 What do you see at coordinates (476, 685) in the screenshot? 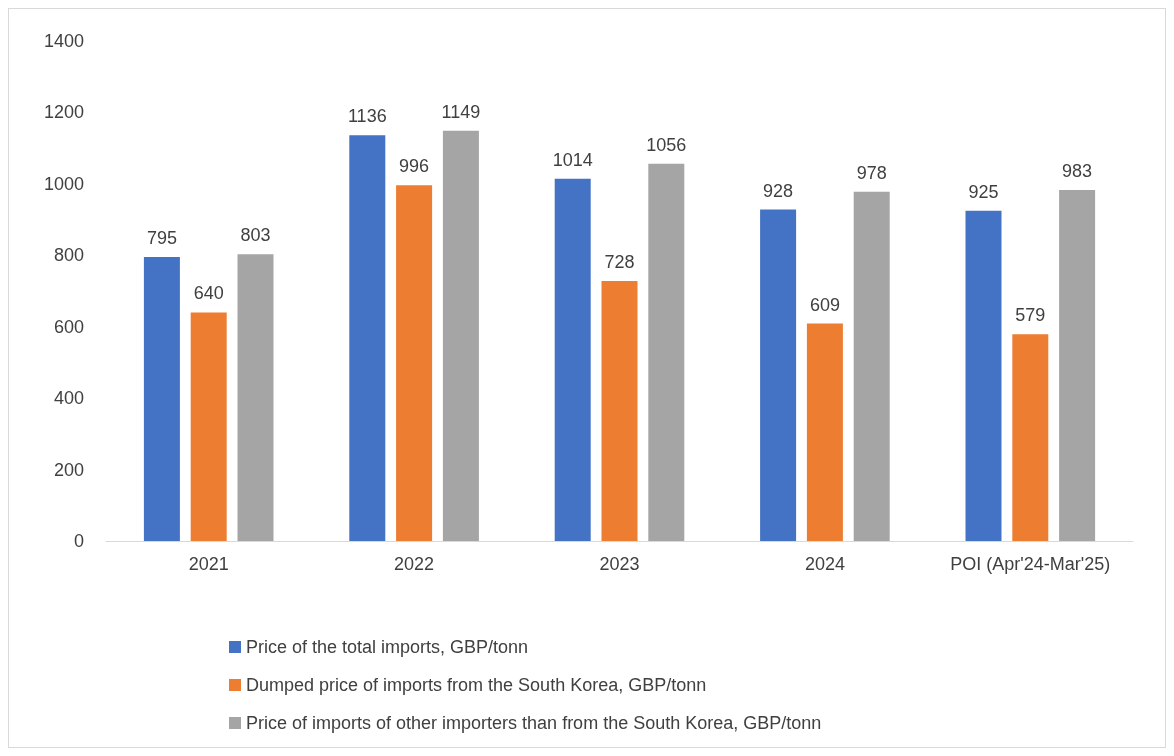
I see `legend-label: Dumped price of imports from the South Korea, GBP/tonn` at bounding box center [476, 685].